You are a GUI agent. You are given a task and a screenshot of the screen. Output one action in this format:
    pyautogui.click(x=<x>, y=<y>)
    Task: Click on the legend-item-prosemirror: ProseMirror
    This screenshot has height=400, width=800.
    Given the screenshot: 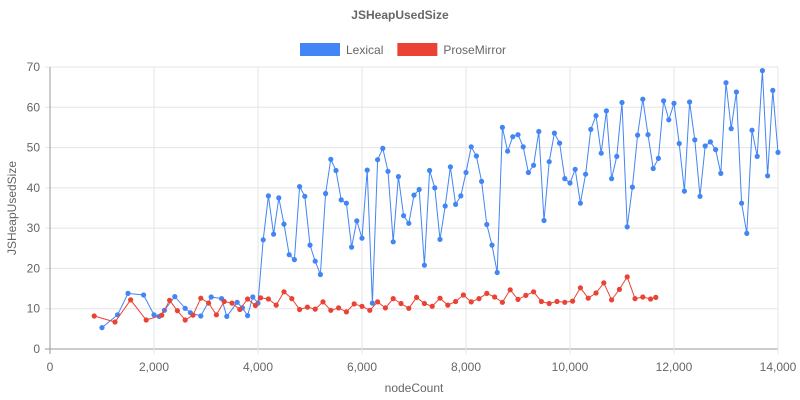 What is the action you would take?
    pyautogui.click(x=451, y=50)
    